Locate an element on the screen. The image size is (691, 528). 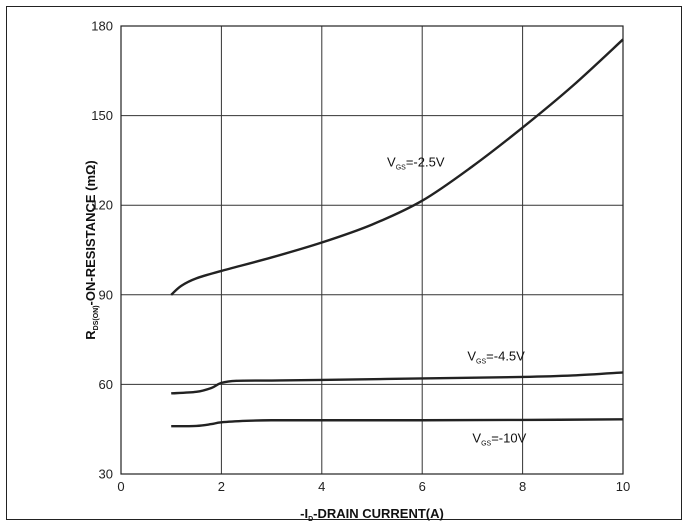
x-axis-title: -ID-DRAIN CURRENT(A) is located at coordinates (372, 514).